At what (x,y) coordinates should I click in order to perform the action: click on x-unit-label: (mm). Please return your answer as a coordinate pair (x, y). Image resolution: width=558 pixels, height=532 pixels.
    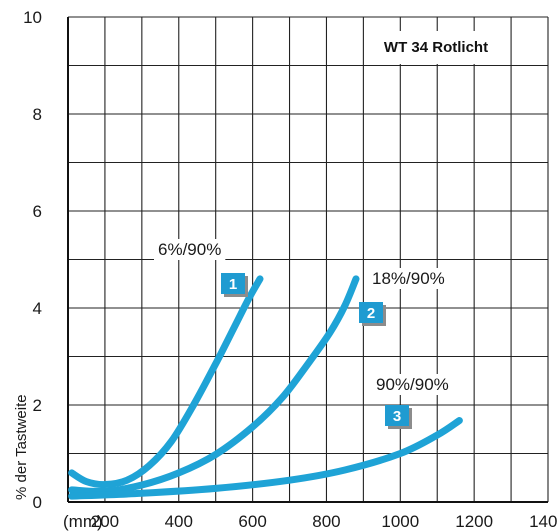
    Looking at the image, I should click on (83, 521).